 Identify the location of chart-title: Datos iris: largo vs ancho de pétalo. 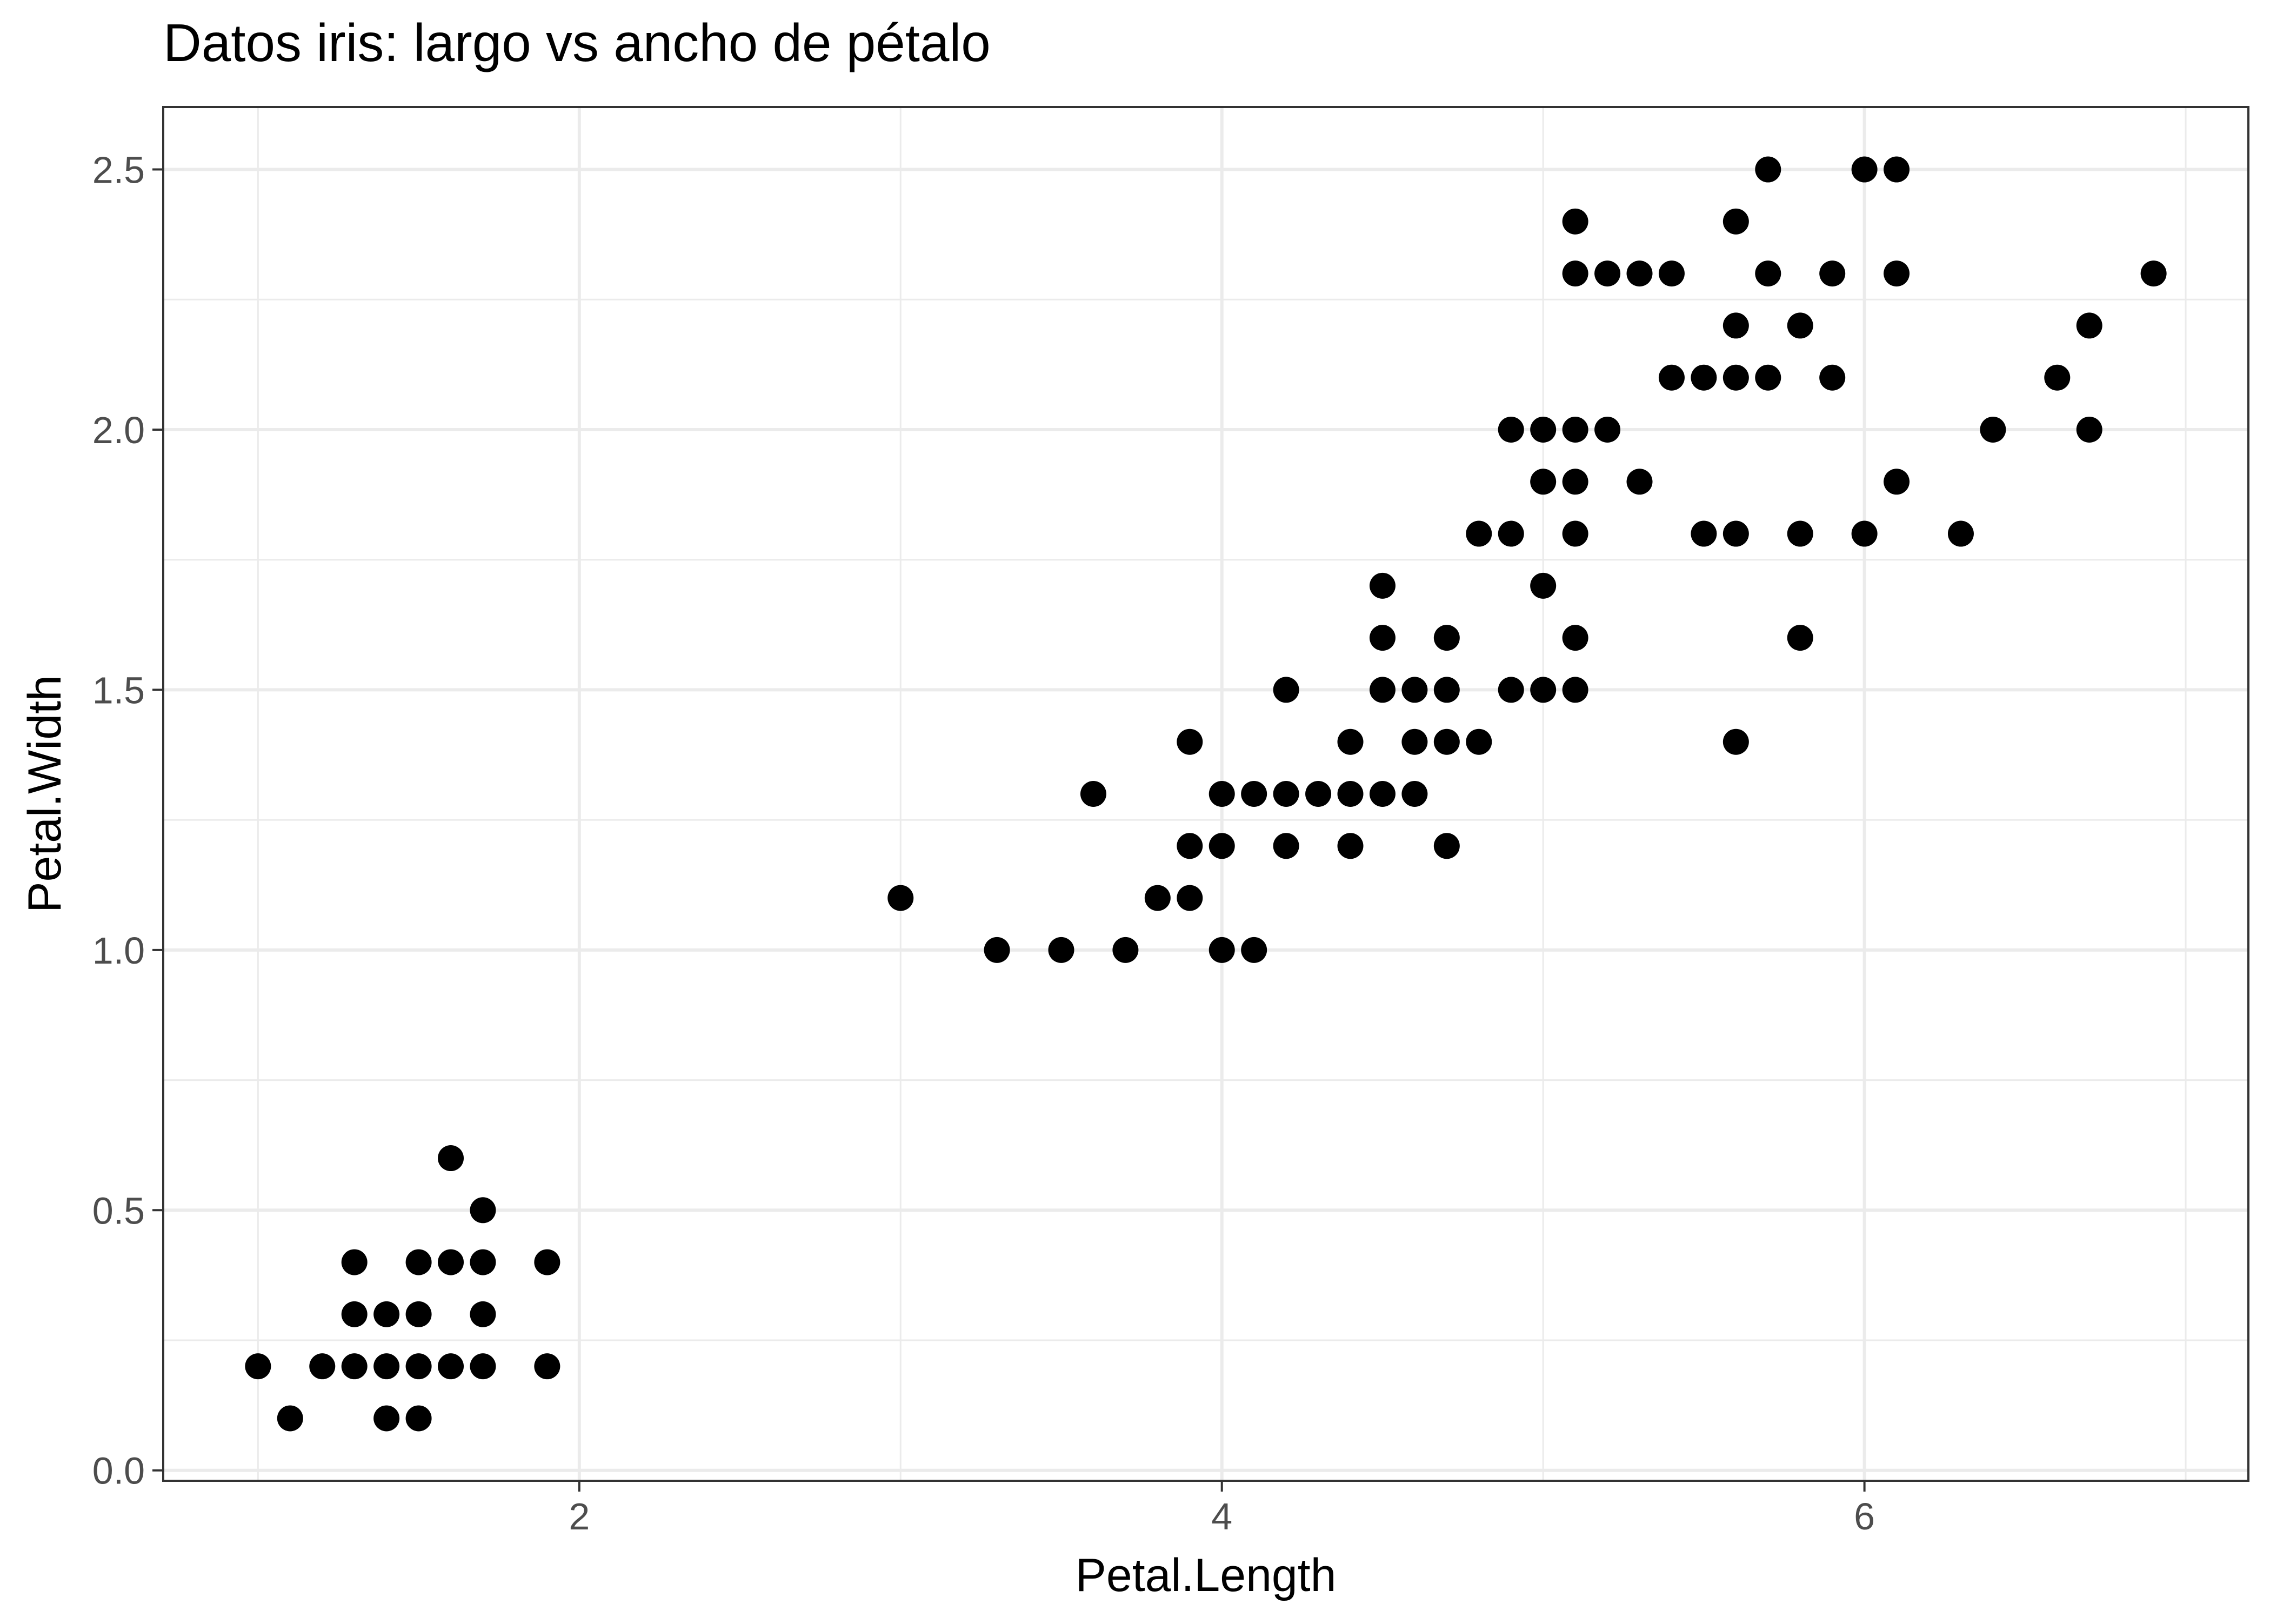
(577, 42).